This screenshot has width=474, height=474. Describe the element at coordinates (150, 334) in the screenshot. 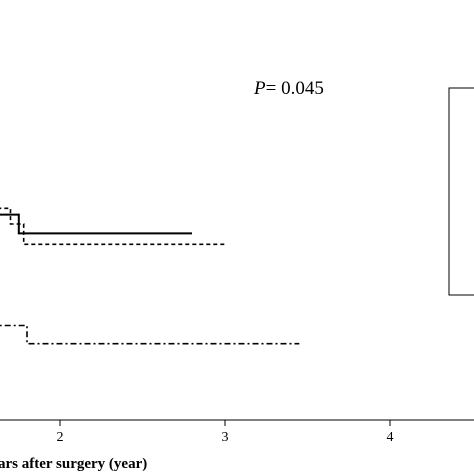

I see `series-line-dash-dot` at that location.